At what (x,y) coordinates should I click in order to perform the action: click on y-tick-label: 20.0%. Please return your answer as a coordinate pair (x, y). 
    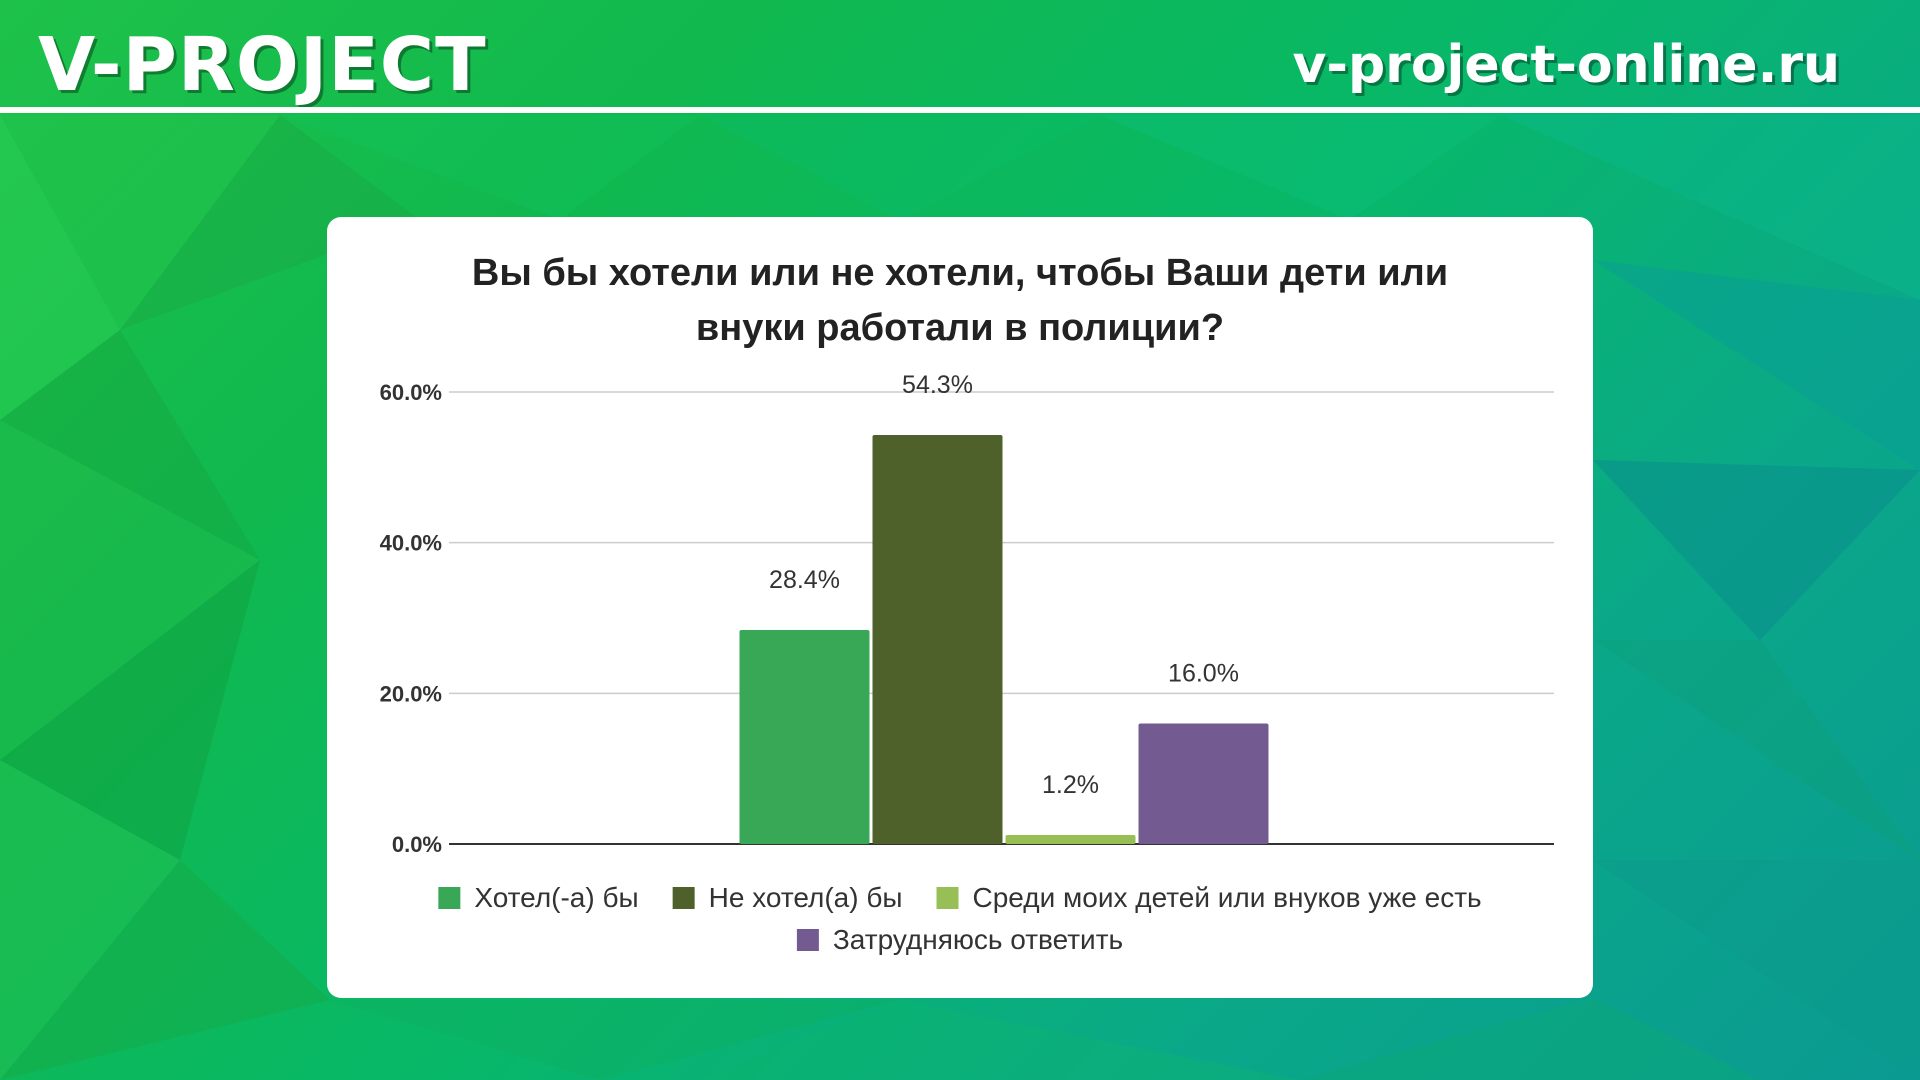
    Looking at the image, I should click on (411, 693).